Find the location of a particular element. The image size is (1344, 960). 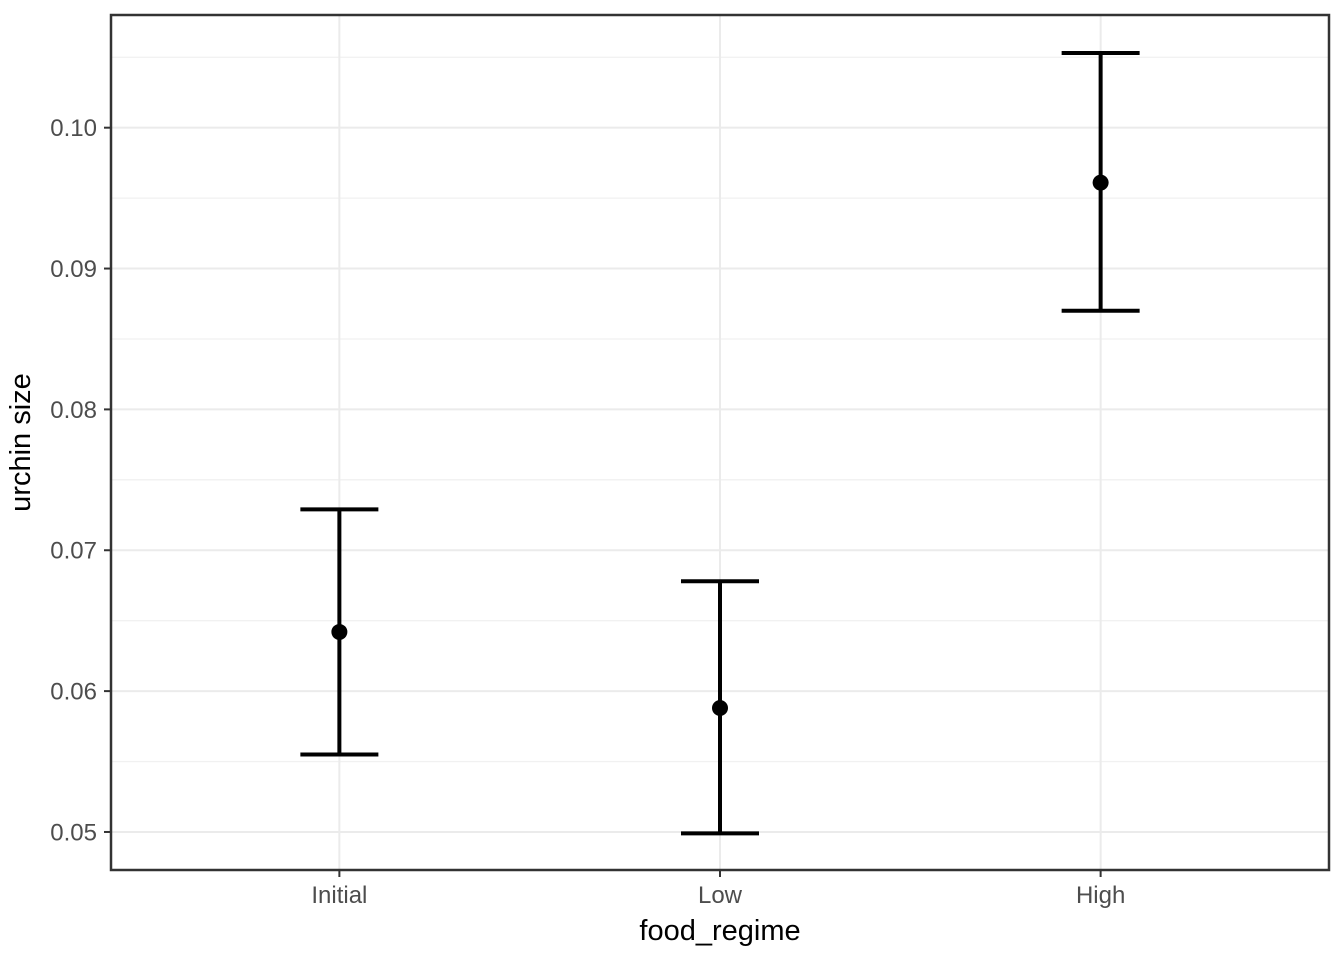

y-tick-label: 0.10 is located at coordinates (73, 128).